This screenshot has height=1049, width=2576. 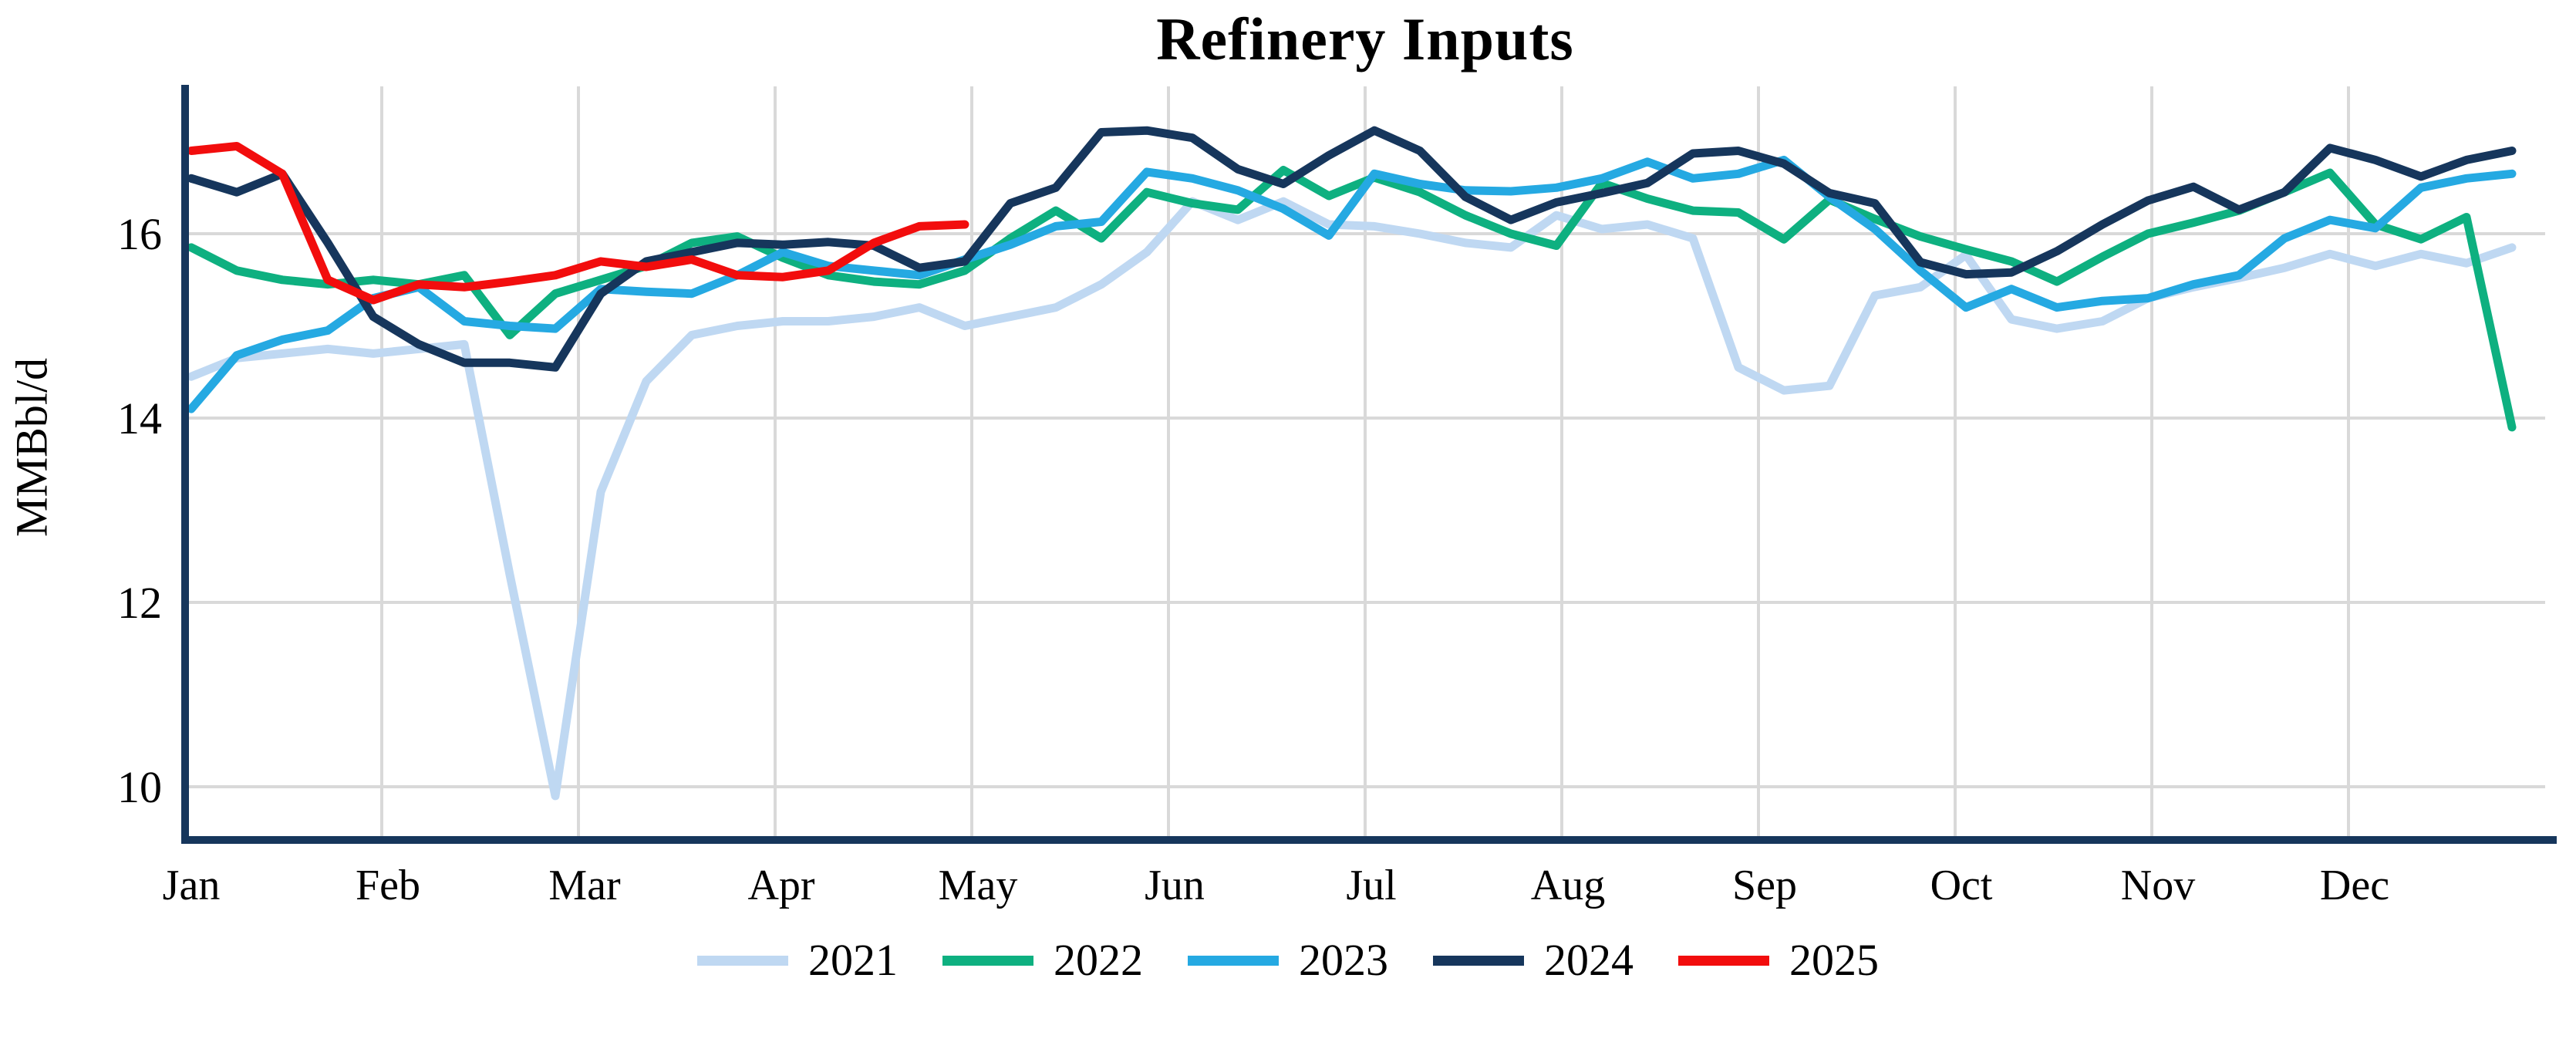 I want to click on legend-swatch-2025, so click(x=1723, y=960).